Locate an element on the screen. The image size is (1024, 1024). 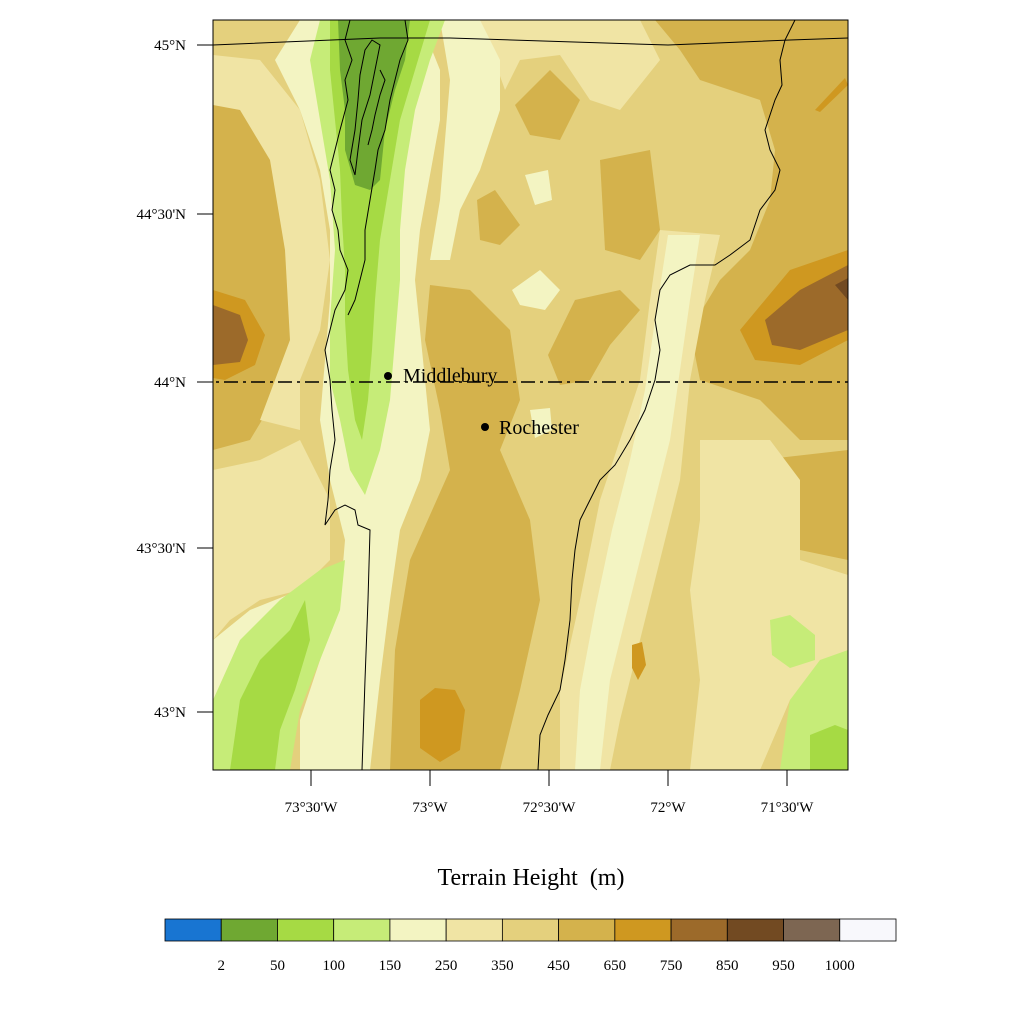
lon-tick-label: 73°30'W is located at coordinates (312, 808).